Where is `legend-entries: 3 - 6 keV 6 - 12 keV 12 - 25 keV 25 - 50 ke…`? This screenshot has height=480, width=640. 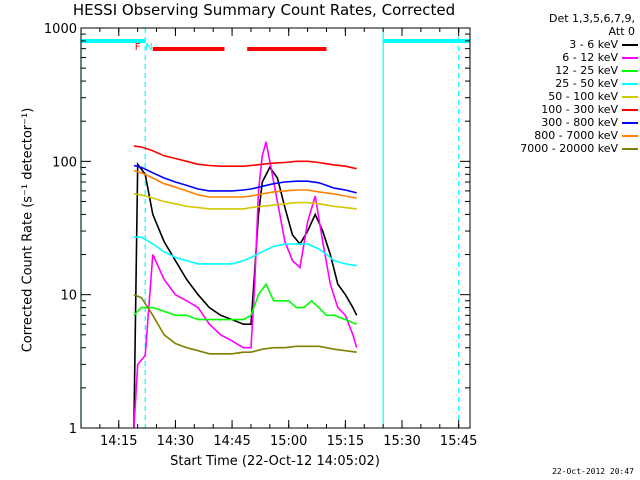
legend-entries: 3 - 6 keV 6 - 12 keV 12 - 25 keV 25 - 50 ke… is located at coordinates (554, 96).